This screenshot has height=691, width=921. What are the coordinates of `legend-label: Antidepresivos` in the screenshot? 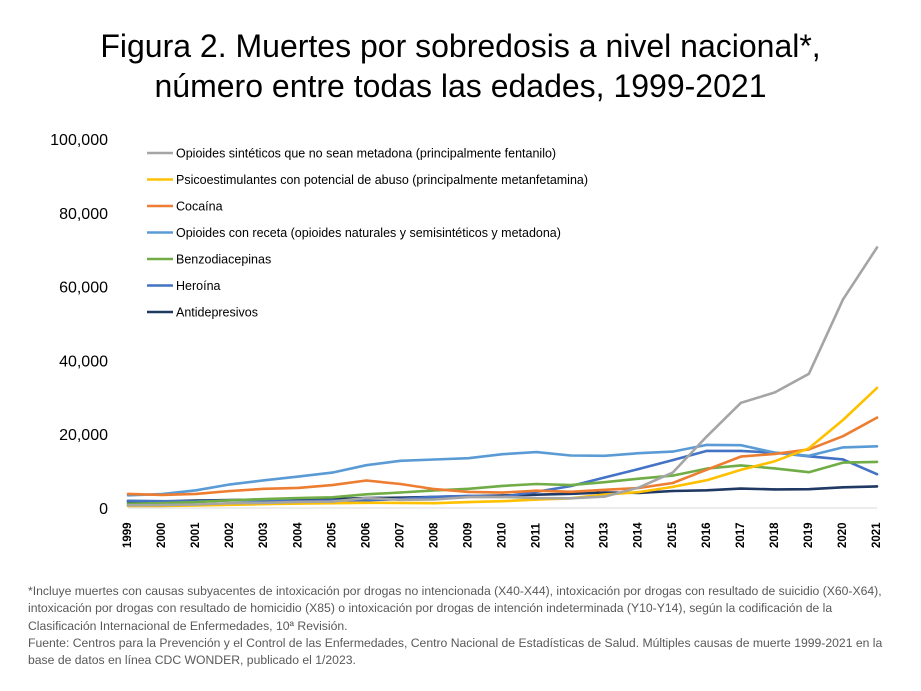 It's located at (217, 313).